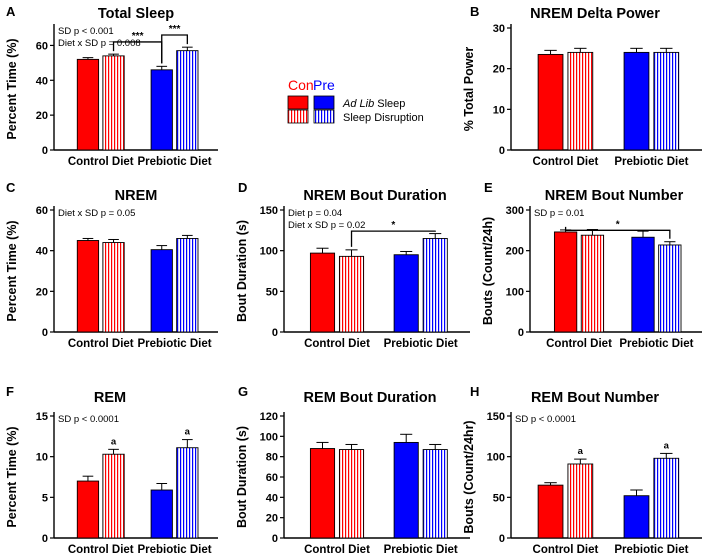 This screenshot has height=557, width=708. Describe the element at coordinates (96, 213) in the screenshot. I see `stats-annotation: Diet x SD p = 0.05` at that location.